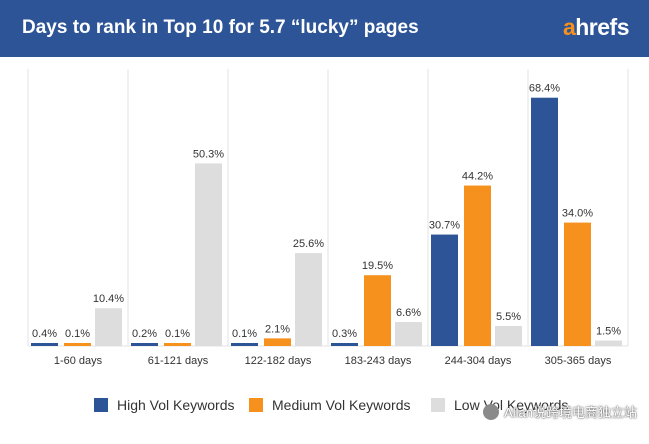 This screenshot has height=444, width=649. I want to click on legend-label: Low Vol Keywords, so click(511, 405).